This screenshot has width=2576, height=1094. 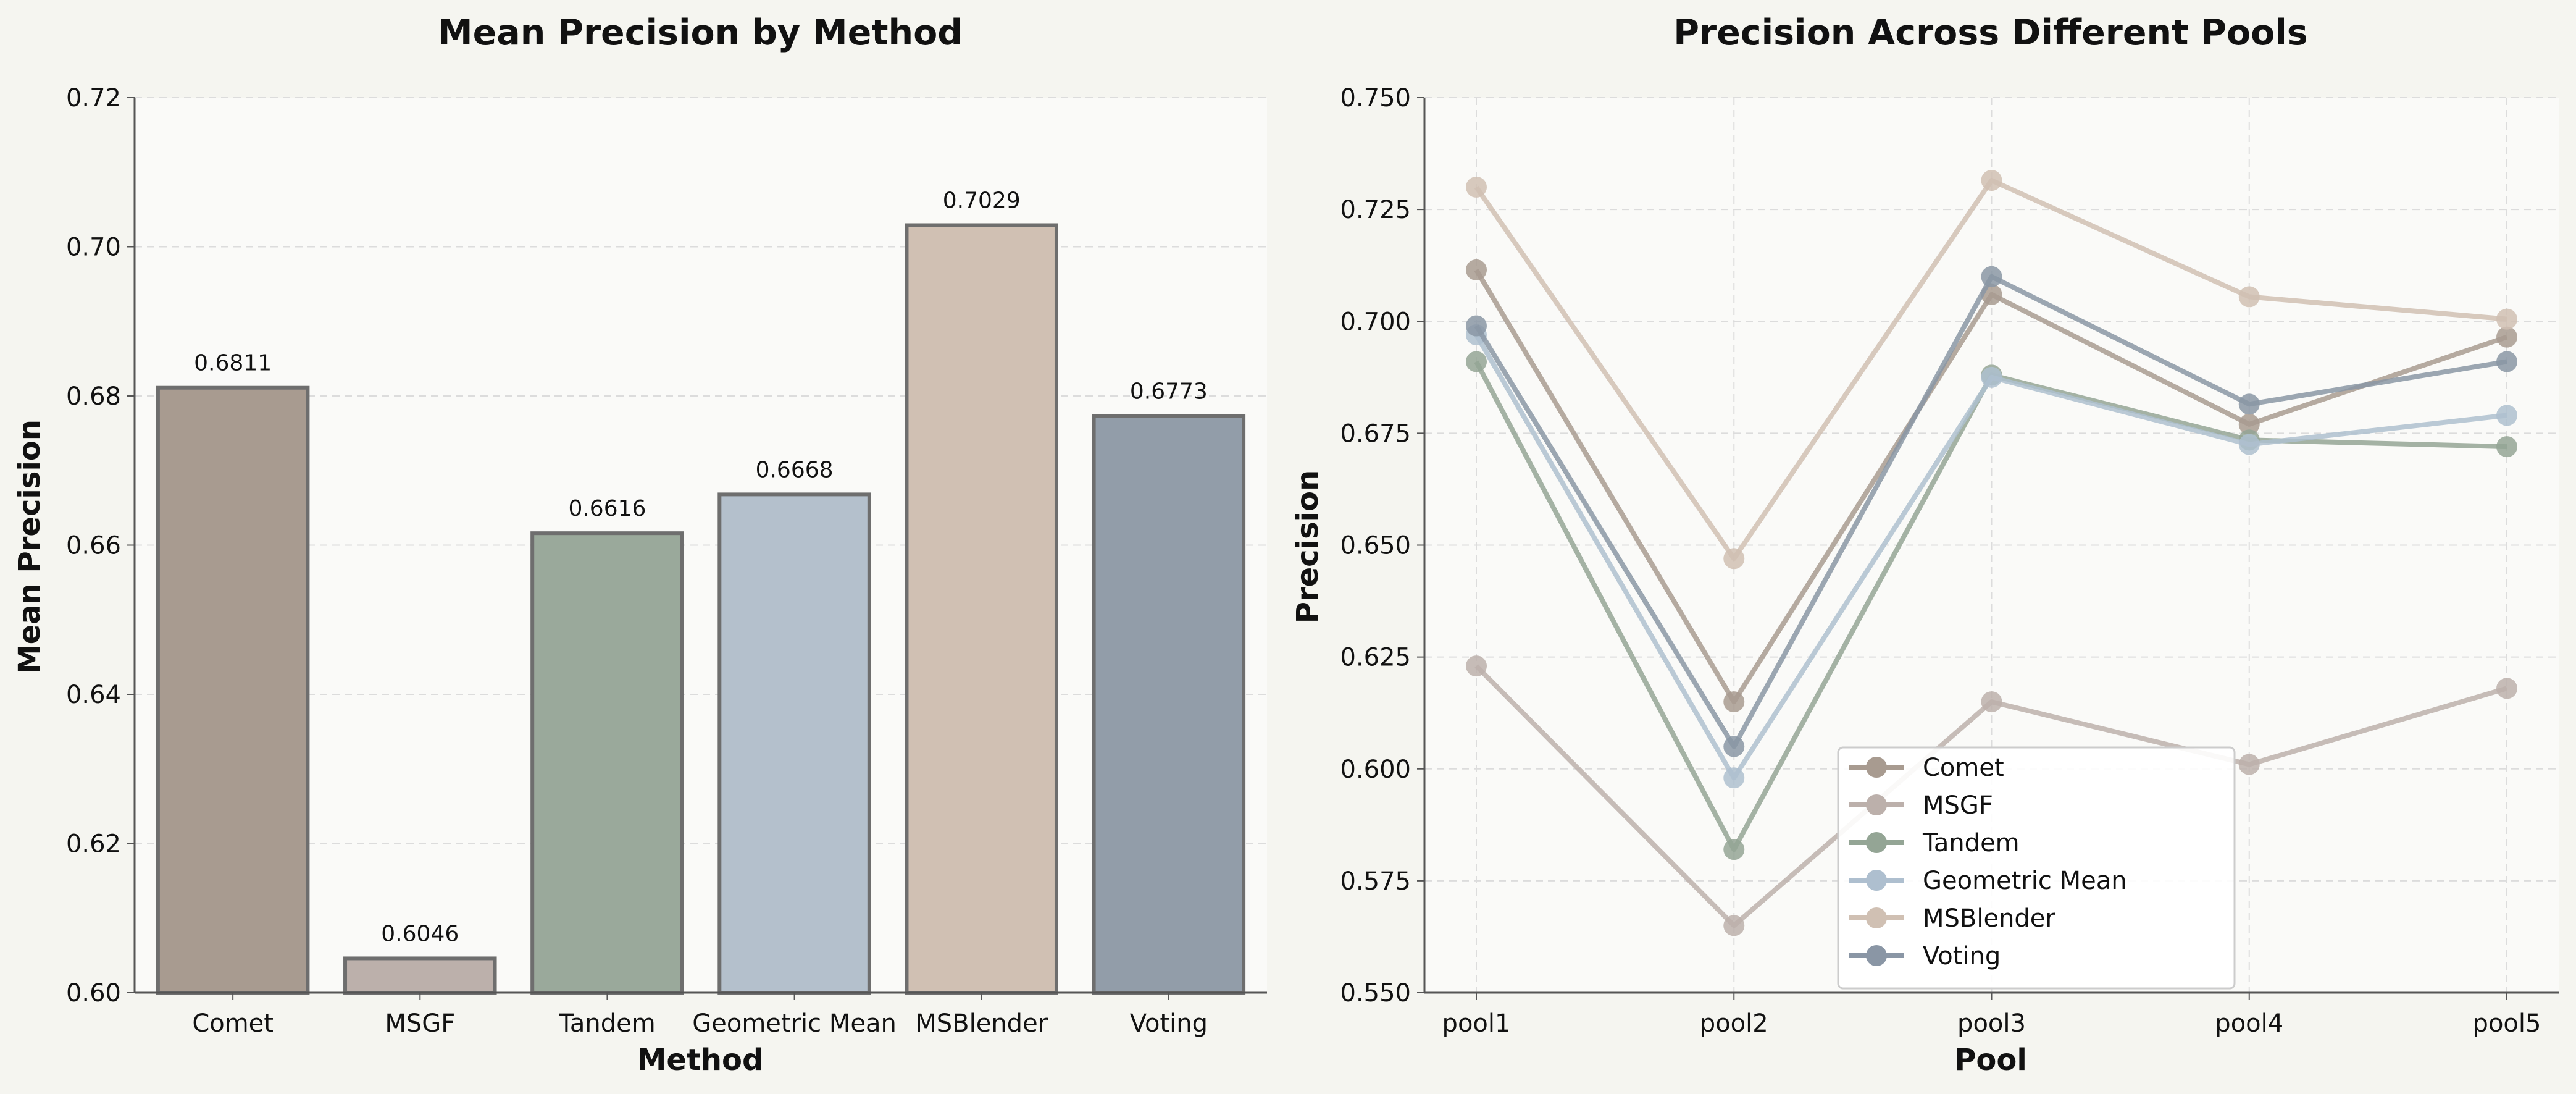 I want to click on line-x-ticks: pool1 pool2 pool3 pool4 pool5, so click(x=1992, y=1015).